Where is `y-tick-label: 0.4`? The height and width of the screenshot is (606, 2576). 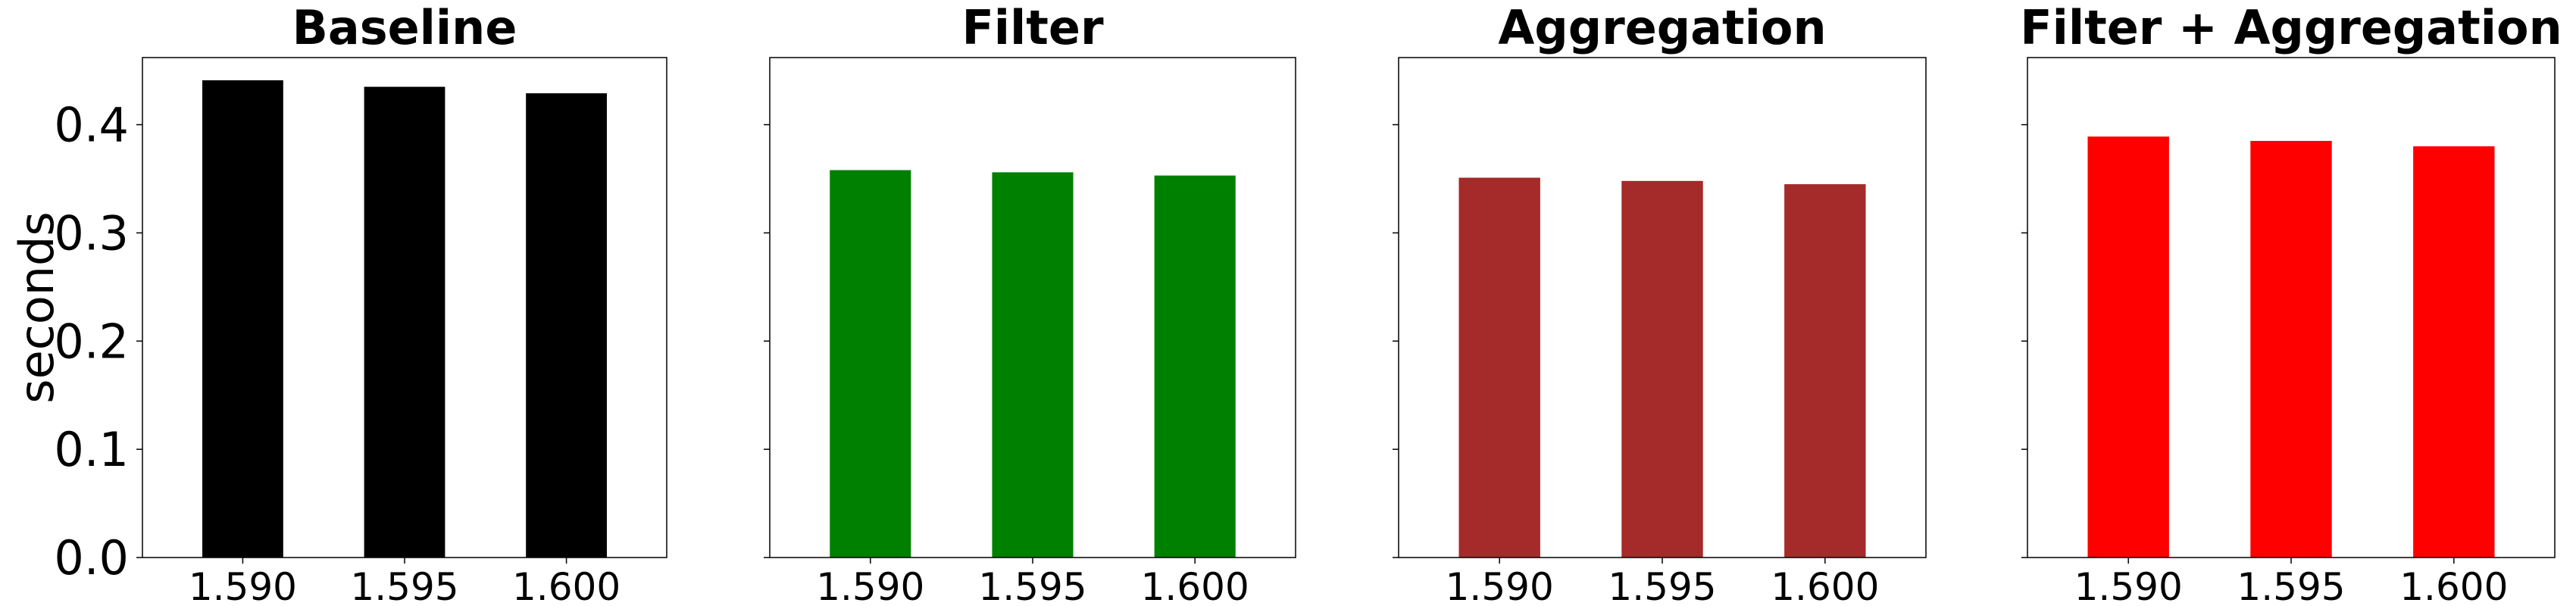 y-tick-label: 0.4 is located at coordinates (92, 125).